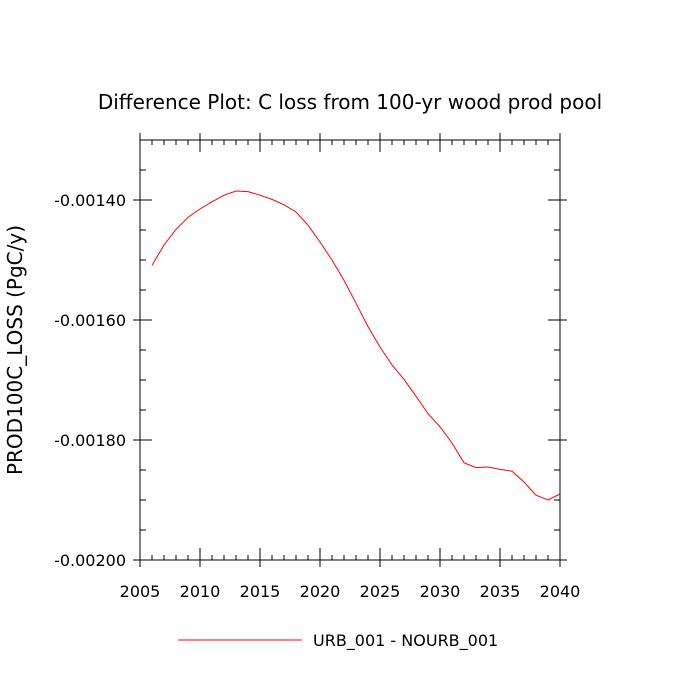  Describe the element at coordinates (320, 591) in the screenshot. I see `x-tick-label: 2020` at that location.